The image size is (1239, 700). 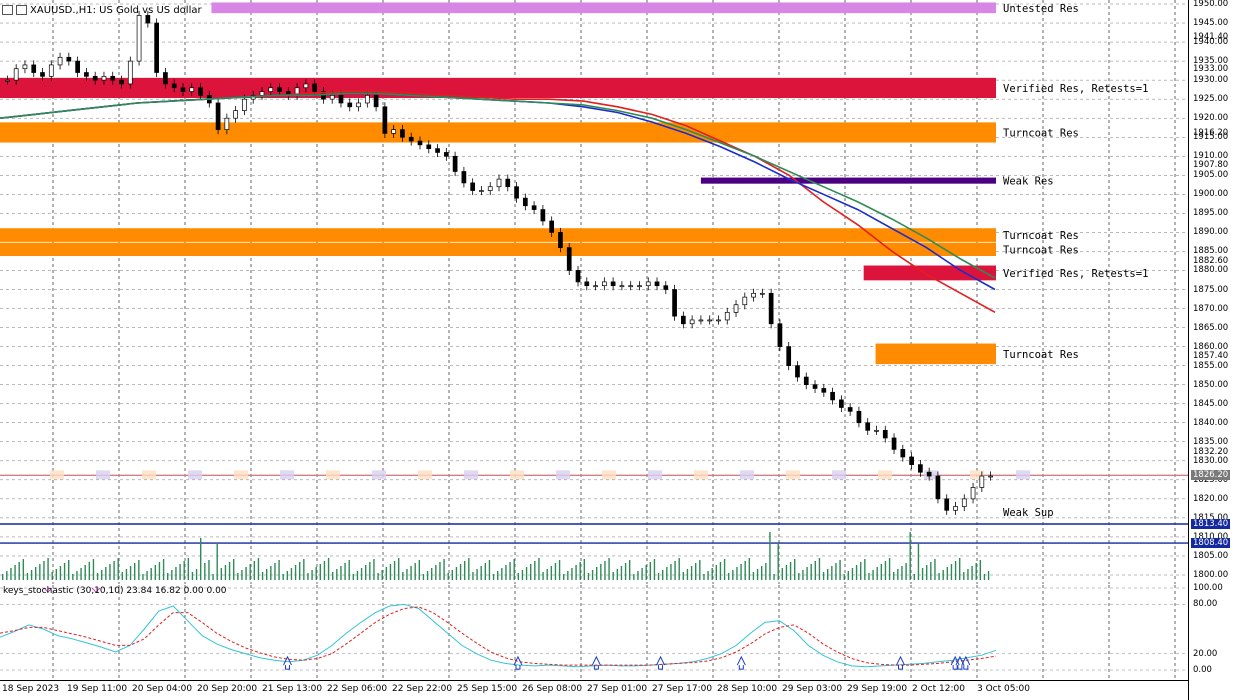 I want to click on stochastic-panel, so click(x=594, y=632).